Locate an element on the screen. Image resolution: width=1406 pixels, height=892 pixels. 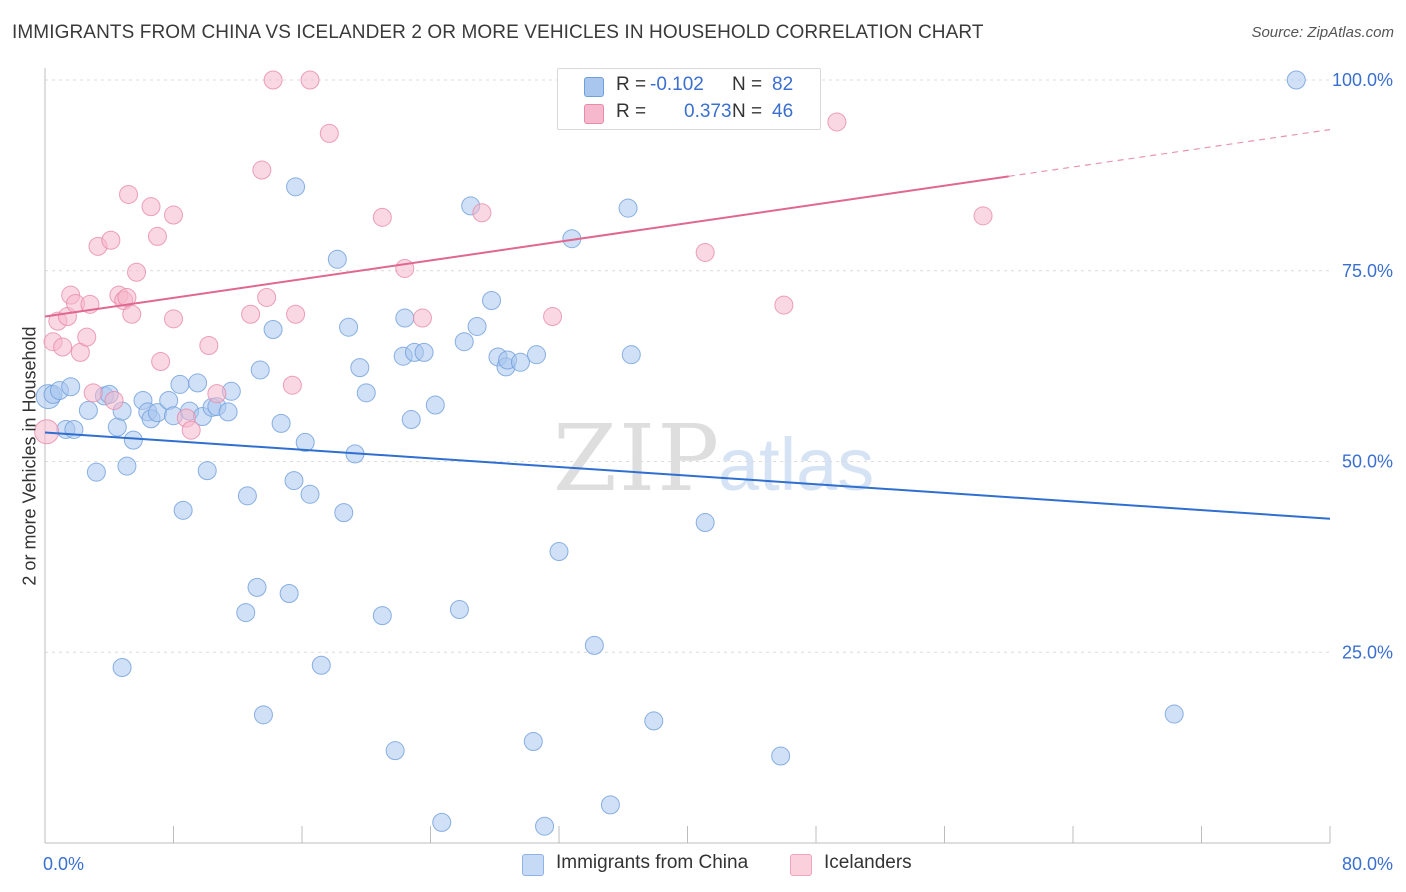
icelander-trend-line is located at coordinates (526, 246).